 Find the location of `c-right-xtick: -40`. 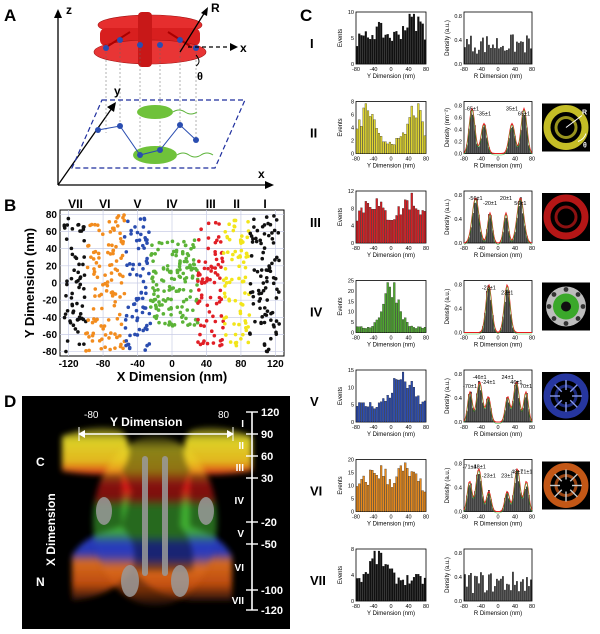

c-right-xtick: -40 is located at coordinates (481, 160).